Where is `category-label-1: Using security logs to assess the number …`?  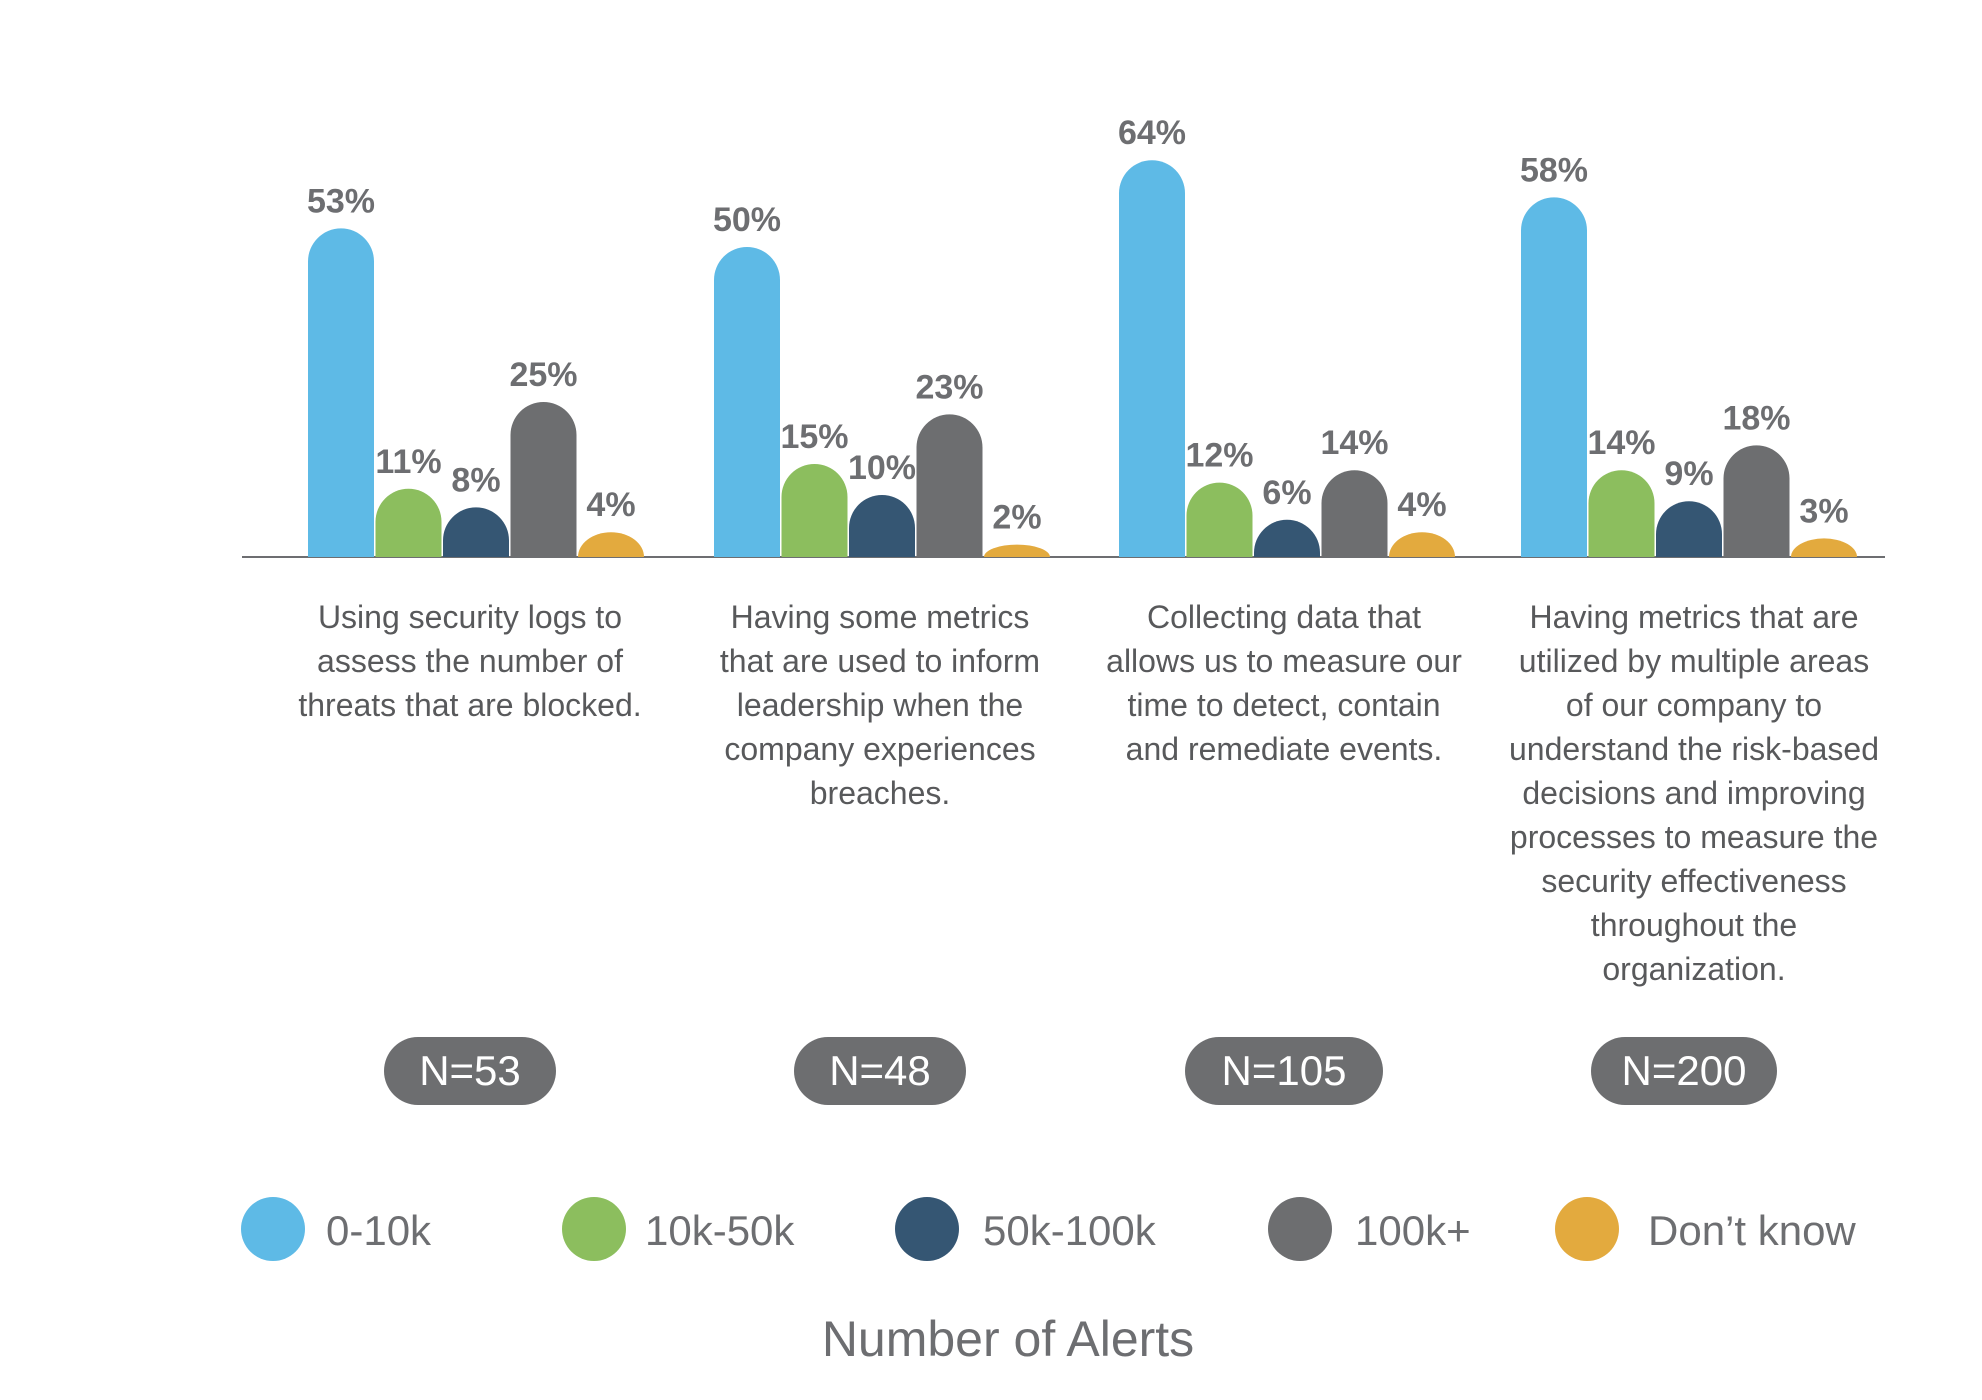
category-label-1: Using security logs to assess the number … is located at coordinates (469, 661).